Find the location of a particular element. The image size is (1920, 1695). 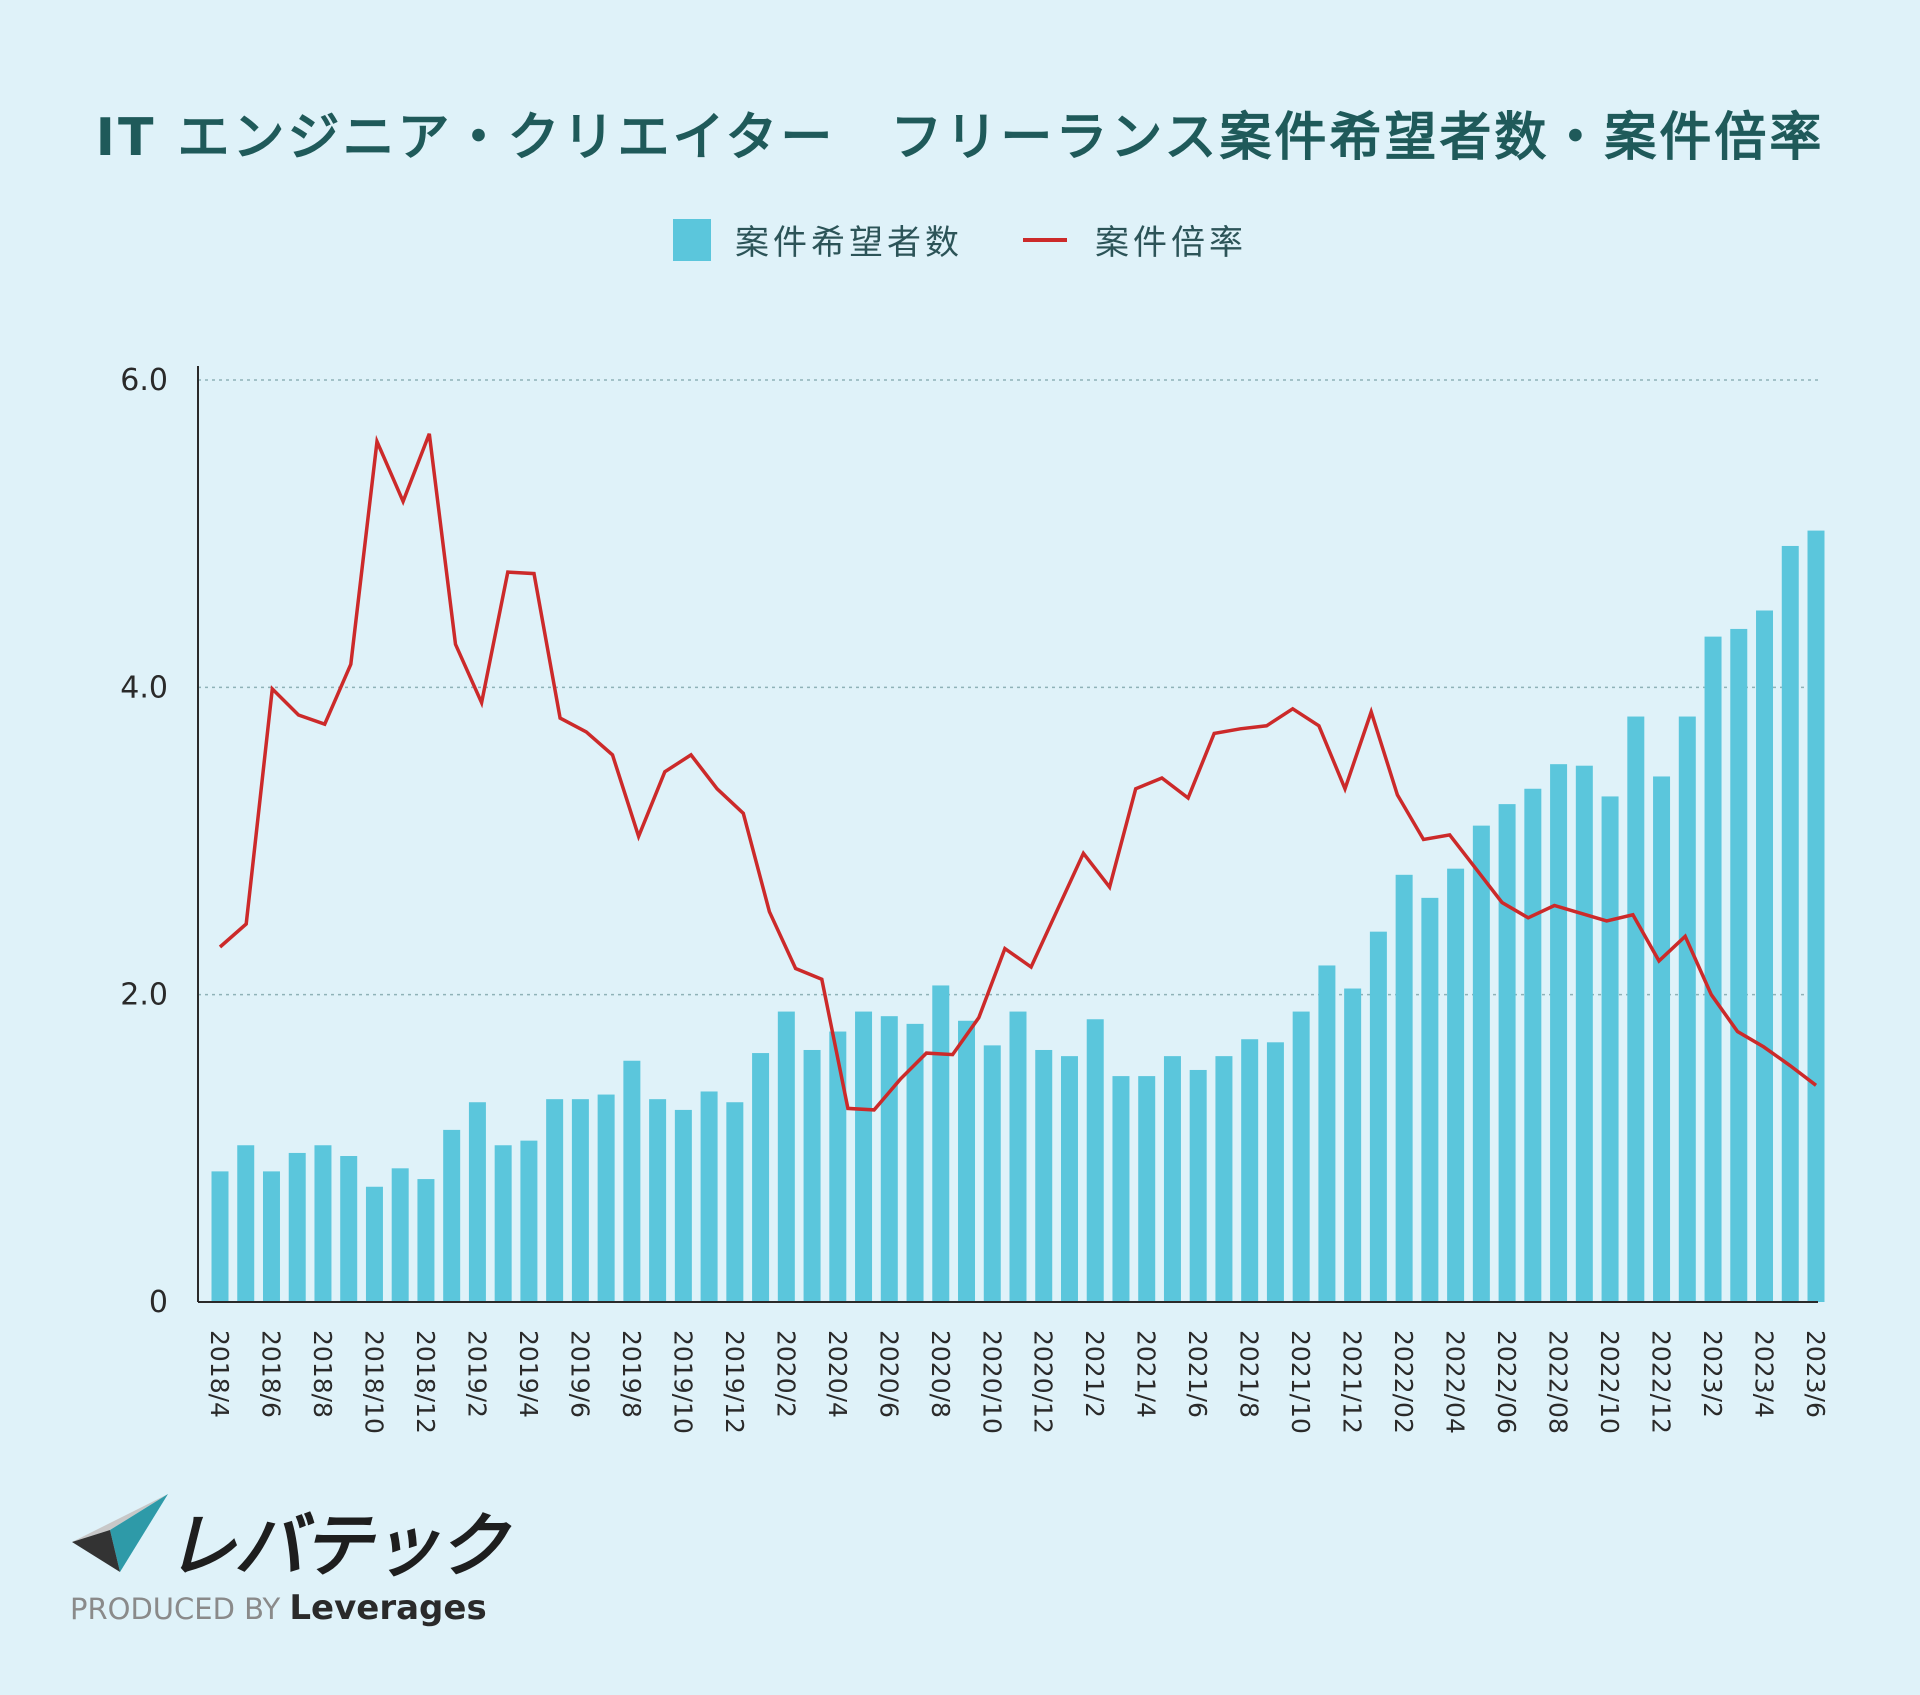

company-name: Leverages is located at coordinates (388, 1608).